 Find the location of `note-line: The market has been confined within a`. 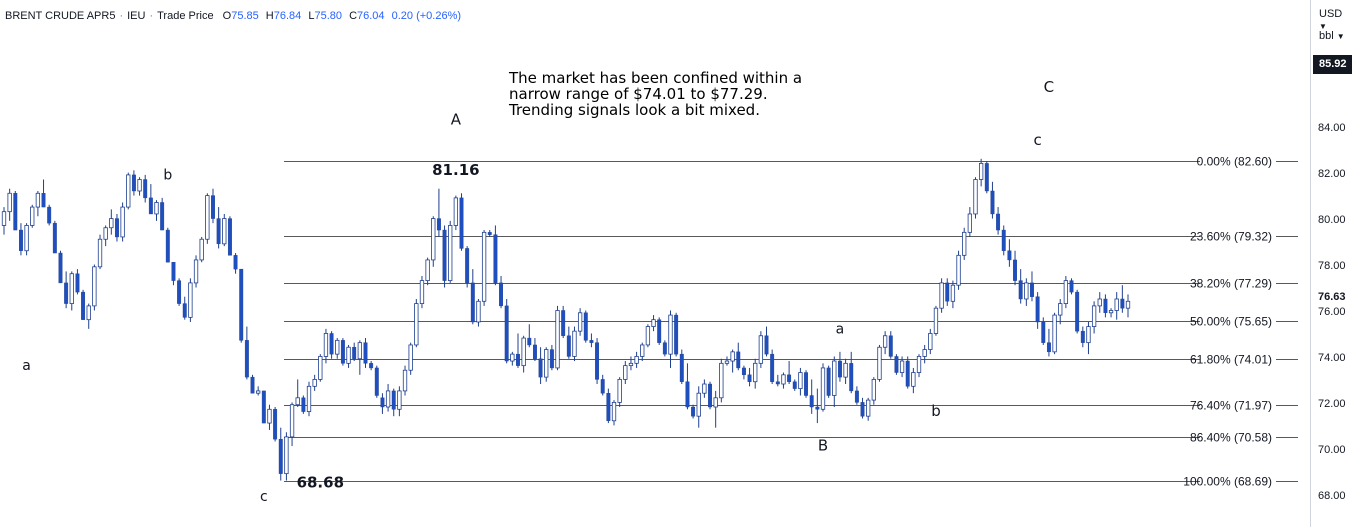

note-line: The market has been confined within a is located at coordinates (656, 78).